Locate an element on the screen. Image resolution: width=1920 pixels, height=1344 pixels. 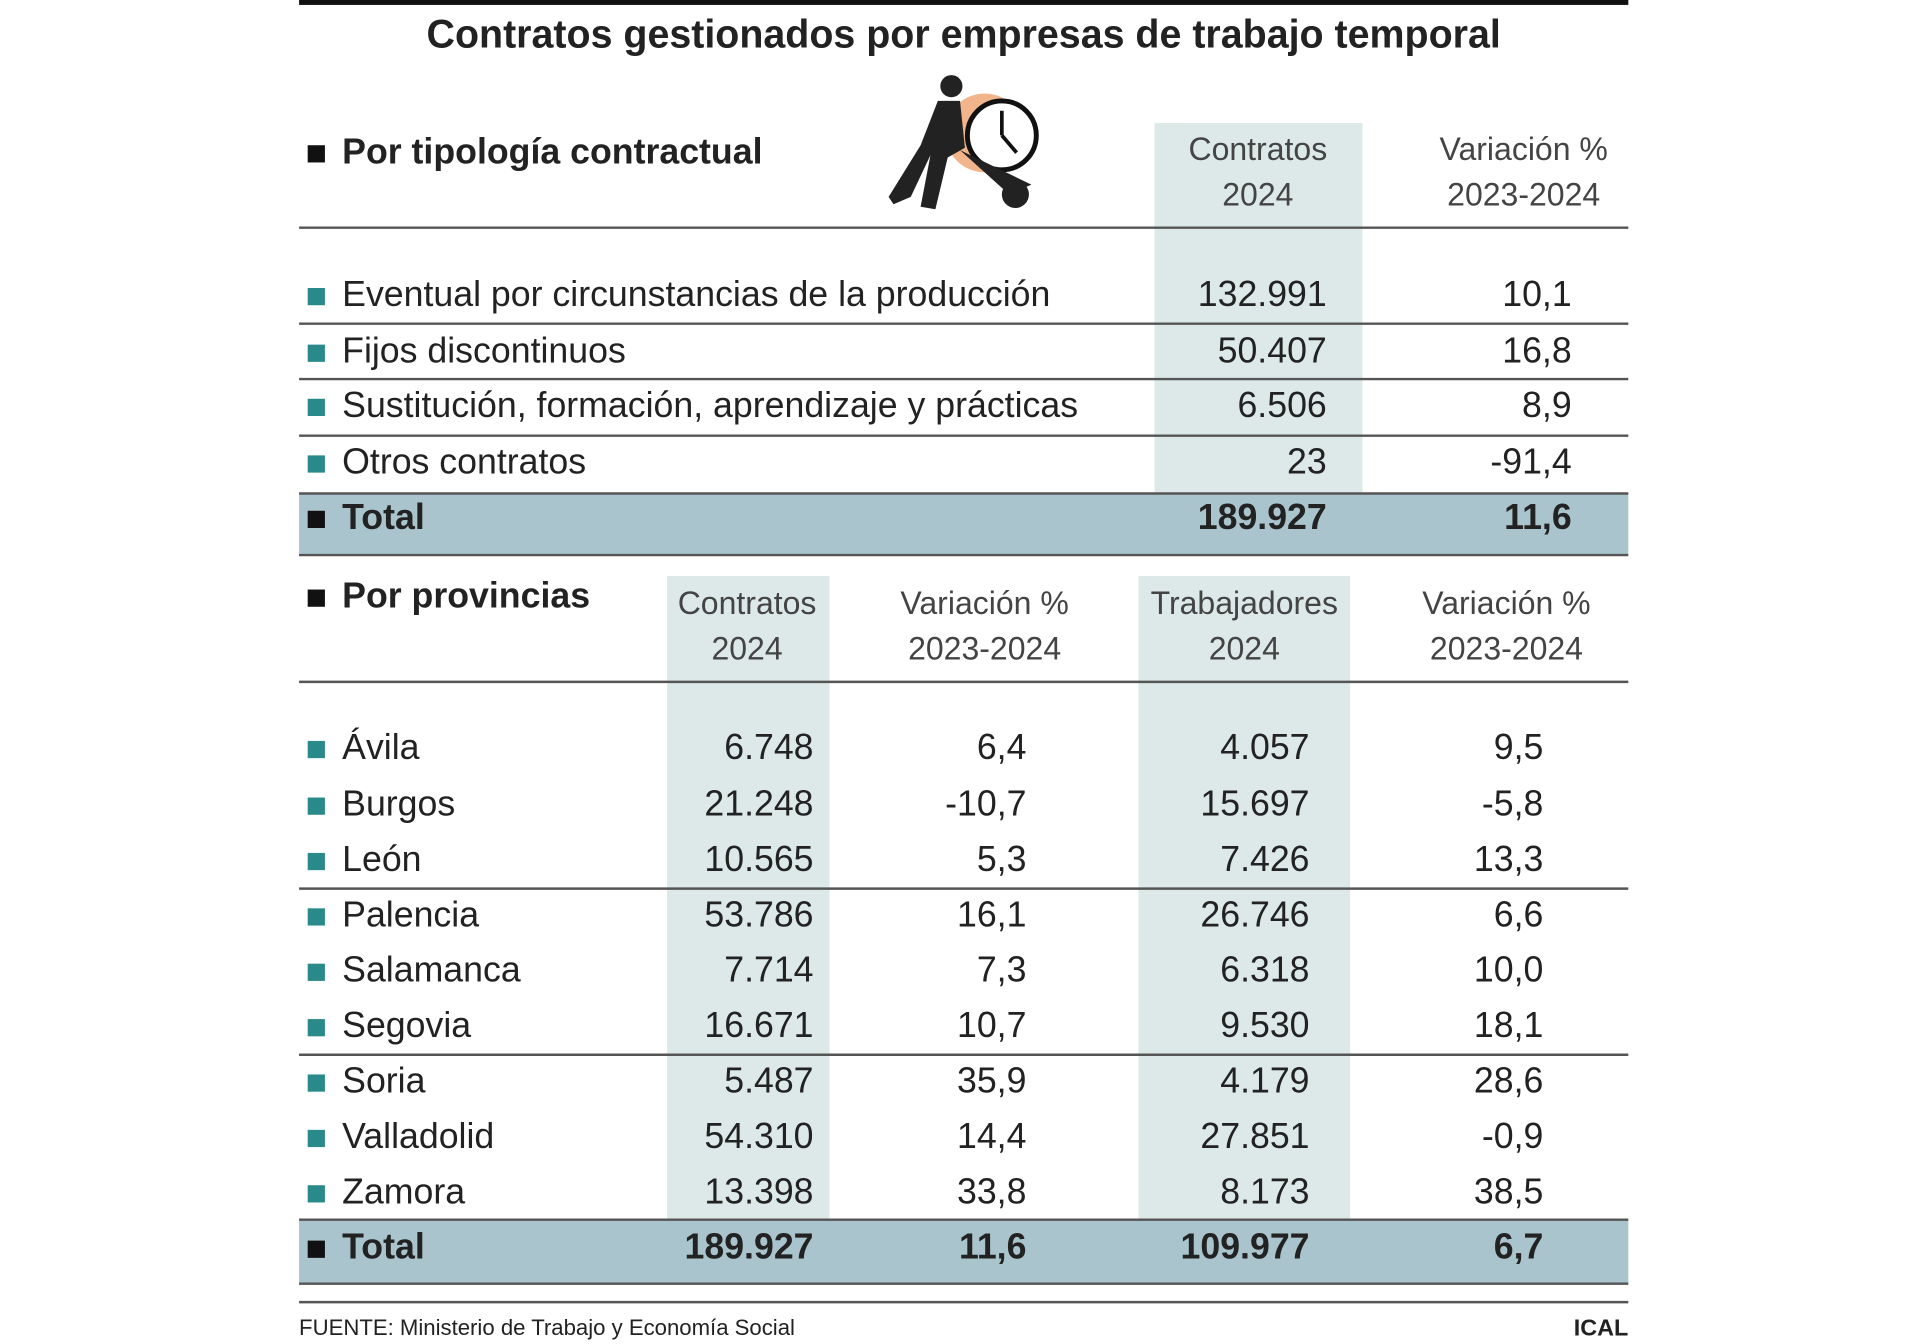
cell: 8,9 is located at coordinates (1547, 405).